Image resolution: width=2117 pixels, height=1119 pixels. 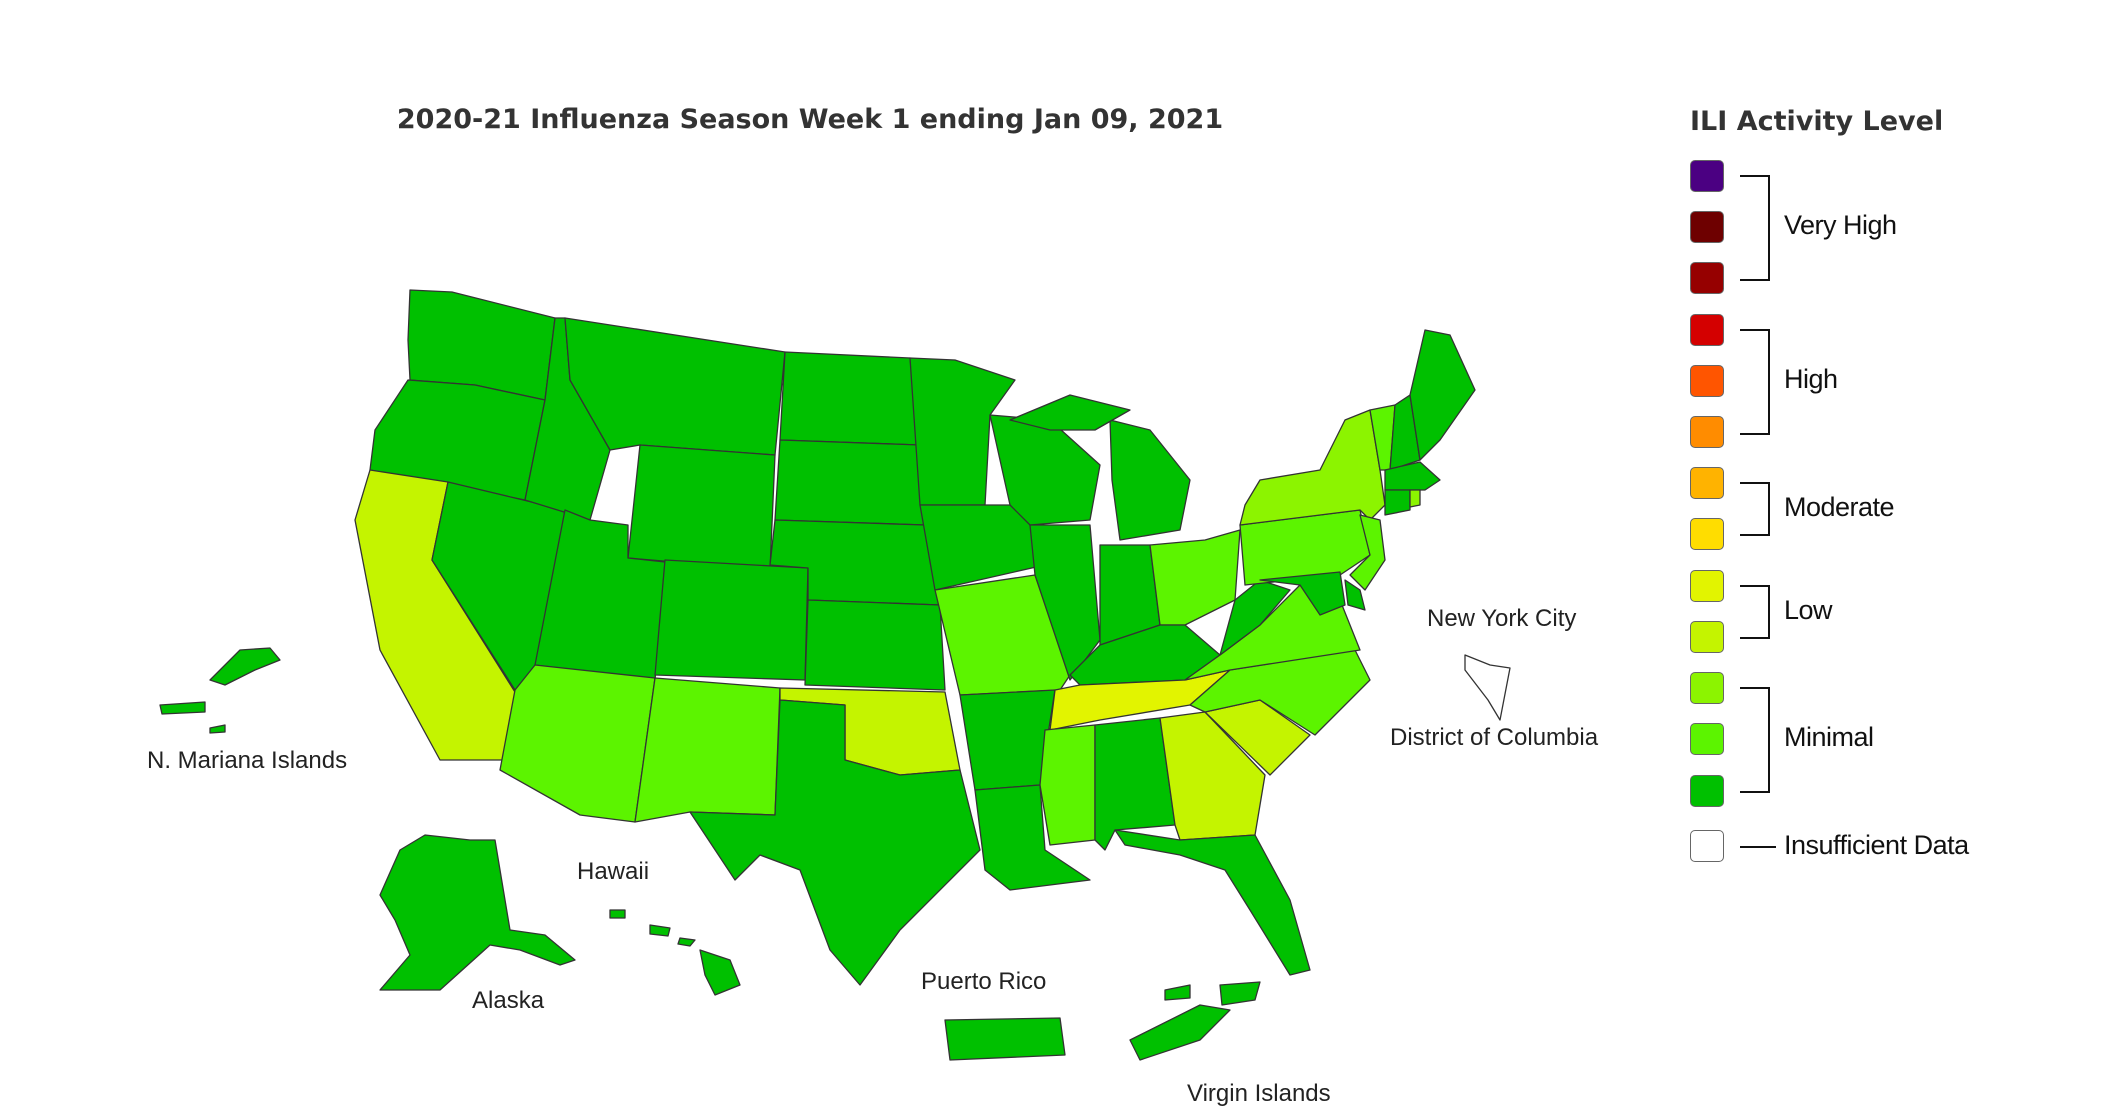 I want to click on state-new-york, so click(x=1312, y=467).